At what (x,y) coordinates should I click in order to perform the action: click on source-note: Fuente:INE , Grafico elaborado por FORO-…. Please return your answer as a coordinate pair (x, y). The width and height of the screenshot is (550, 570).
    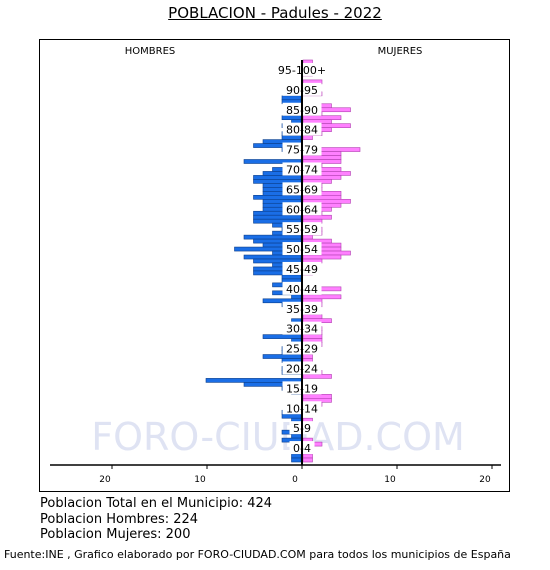
    Looking at the image, I should click on (257, 554).